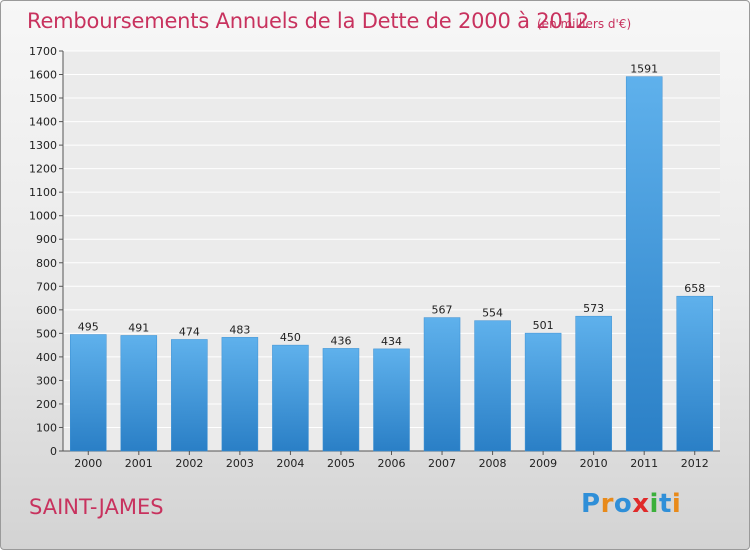 Image resolution: width=750 pixels, height=550 pixels. Describe the element at coordinates (543, 325) in the screenshot. I see `bar-value-label: 501` at that location.